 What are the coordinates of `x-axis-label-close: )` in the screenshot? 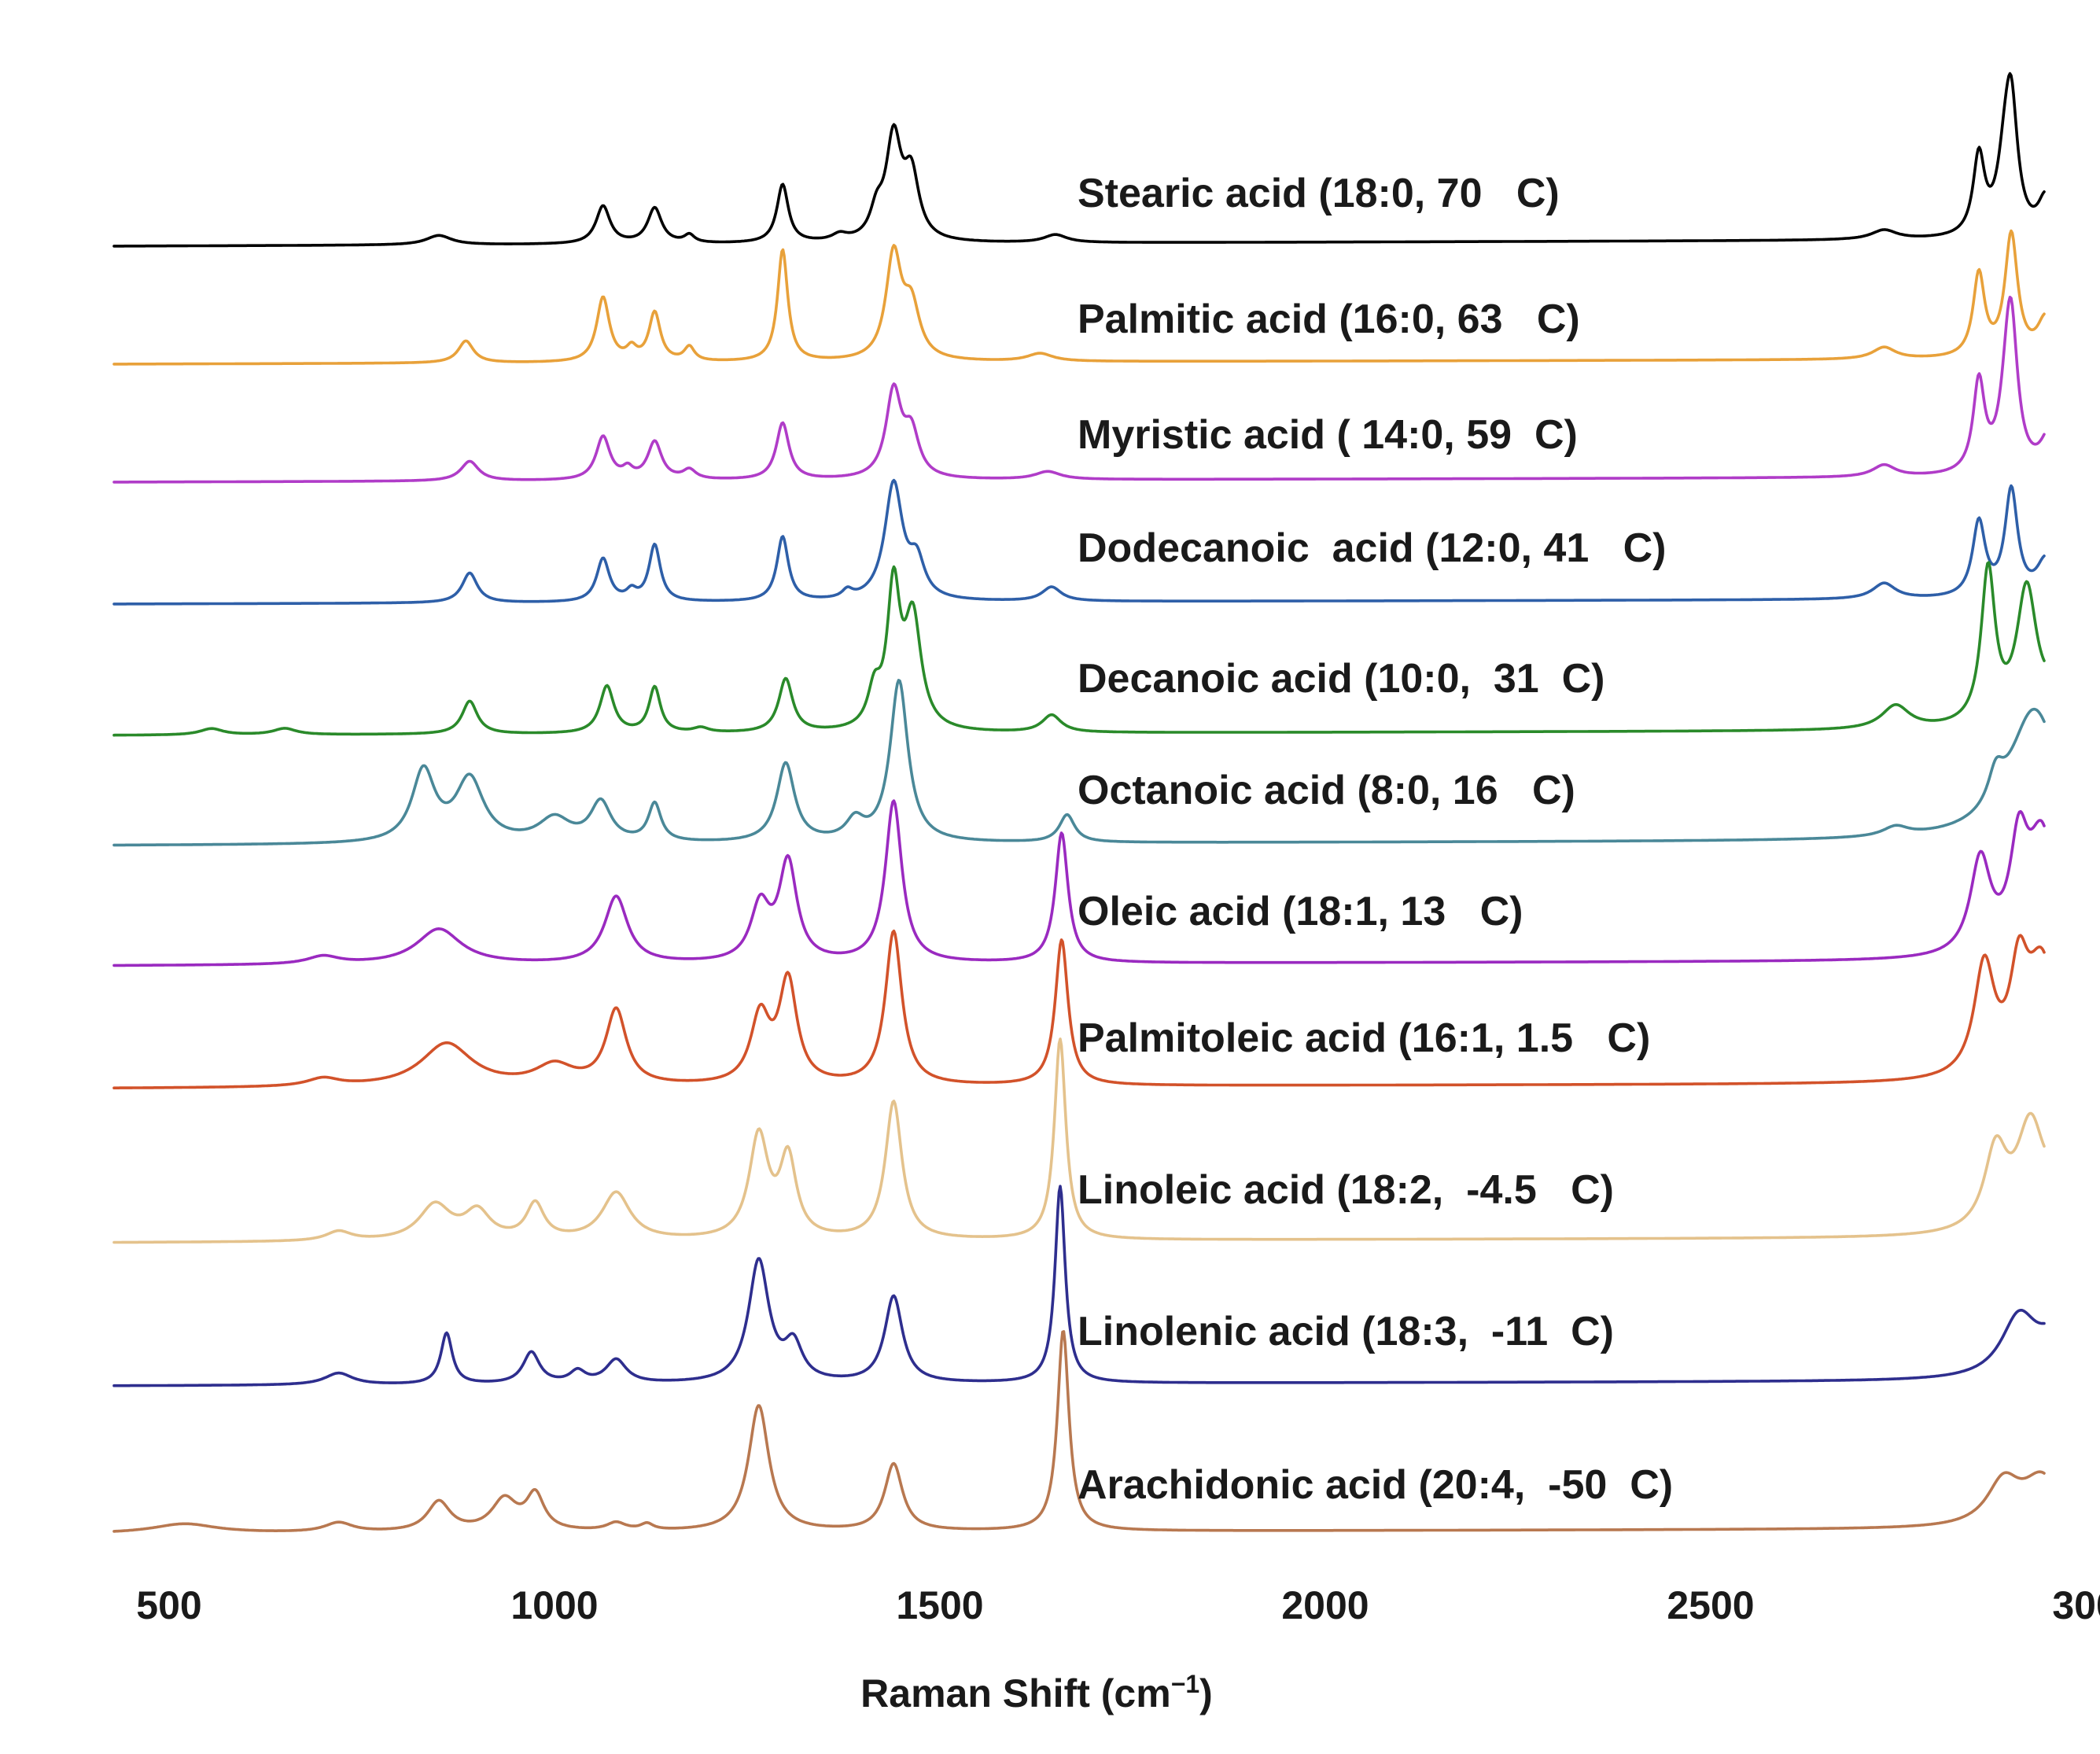 It's located at (1206, 1693).